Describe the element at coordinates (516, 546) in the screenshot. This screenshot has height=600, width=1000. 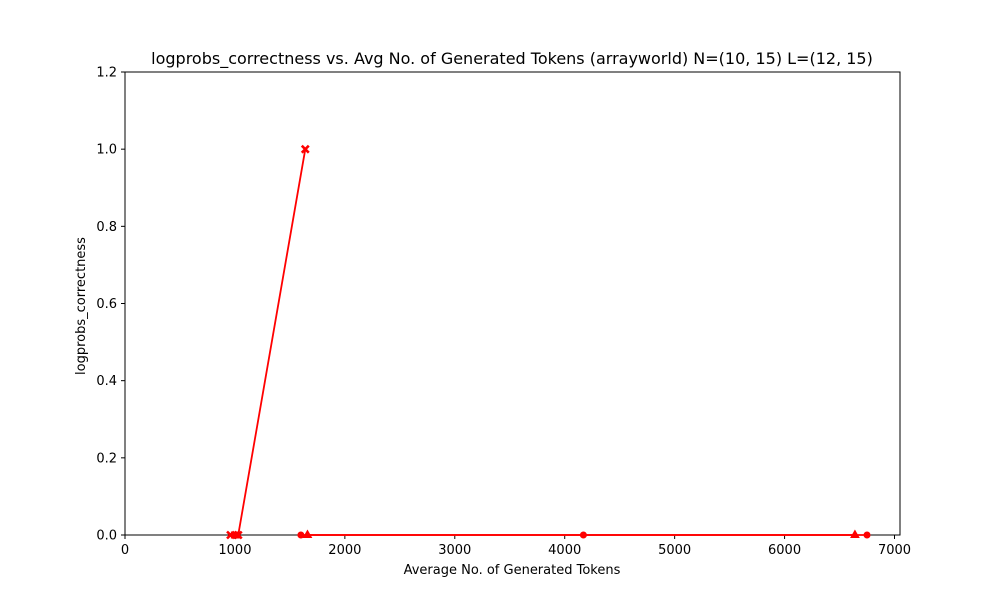
I see `x-axis: 0 1000 2000 3000 4000 5000 6000 7000` at that location.